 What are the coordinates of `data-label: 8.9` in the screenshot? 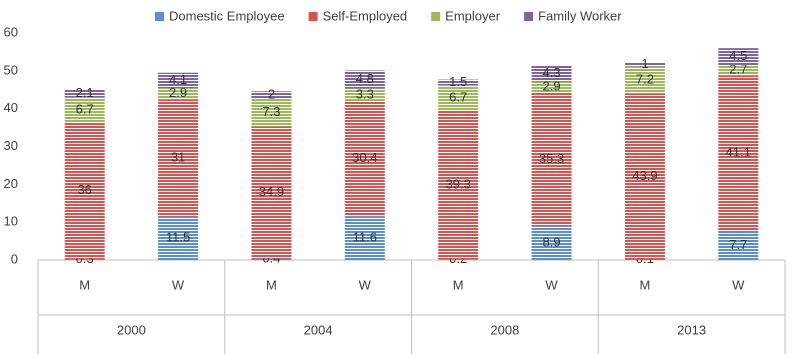 It's located at (552, 242).